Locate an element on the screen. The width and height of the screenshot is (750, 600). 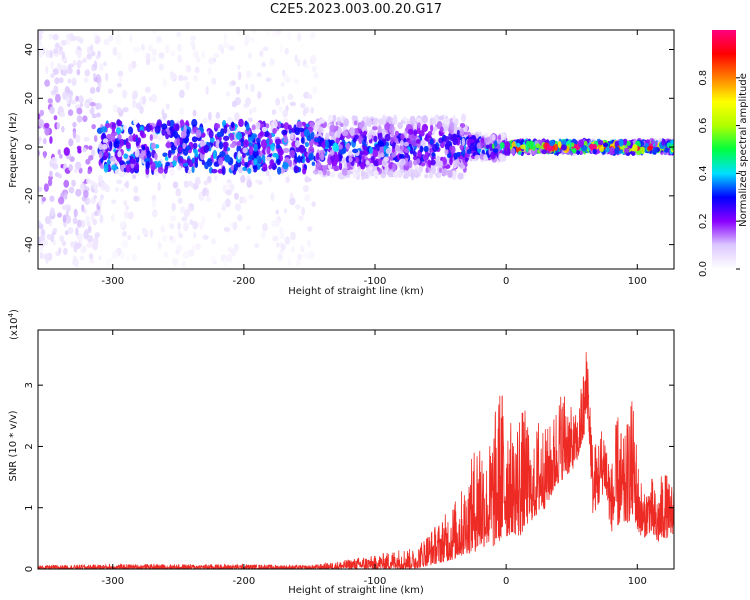
spectrogram-x-tick-label: -100 is located at coordinates (375, 281).